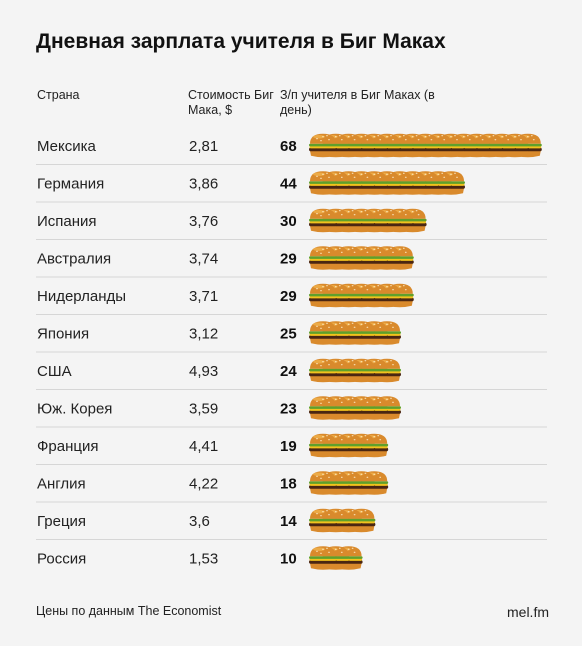  I want to click on column-header-country: Страна, so click(58, 95).